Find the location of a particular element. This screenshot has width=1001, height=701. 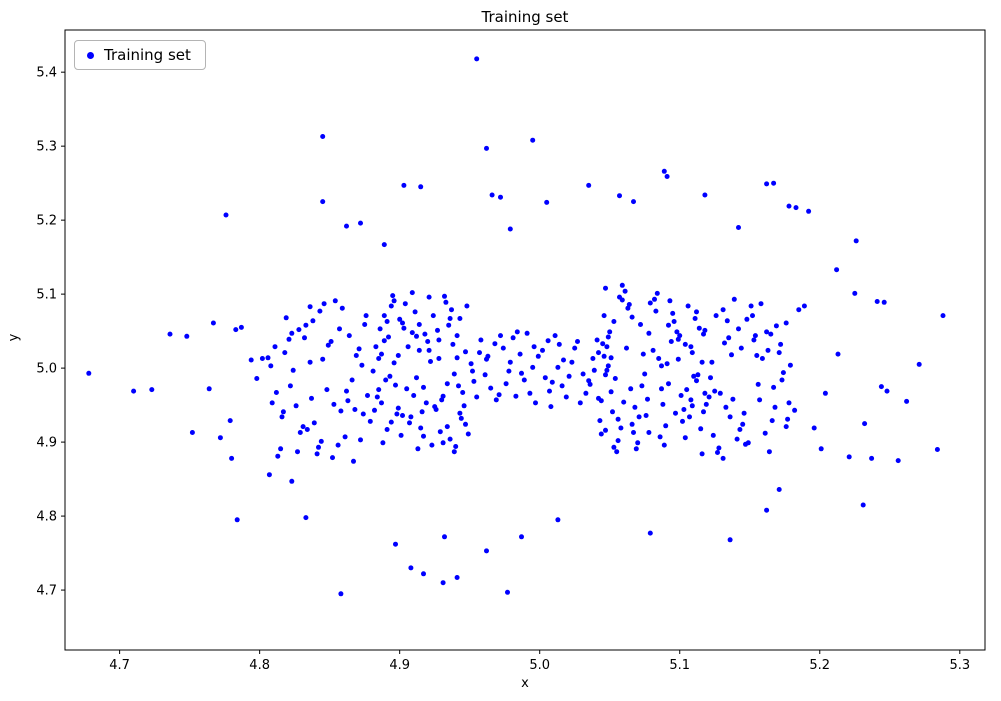

y-tick-label: 5.4 is located at coordinates (46, 73).